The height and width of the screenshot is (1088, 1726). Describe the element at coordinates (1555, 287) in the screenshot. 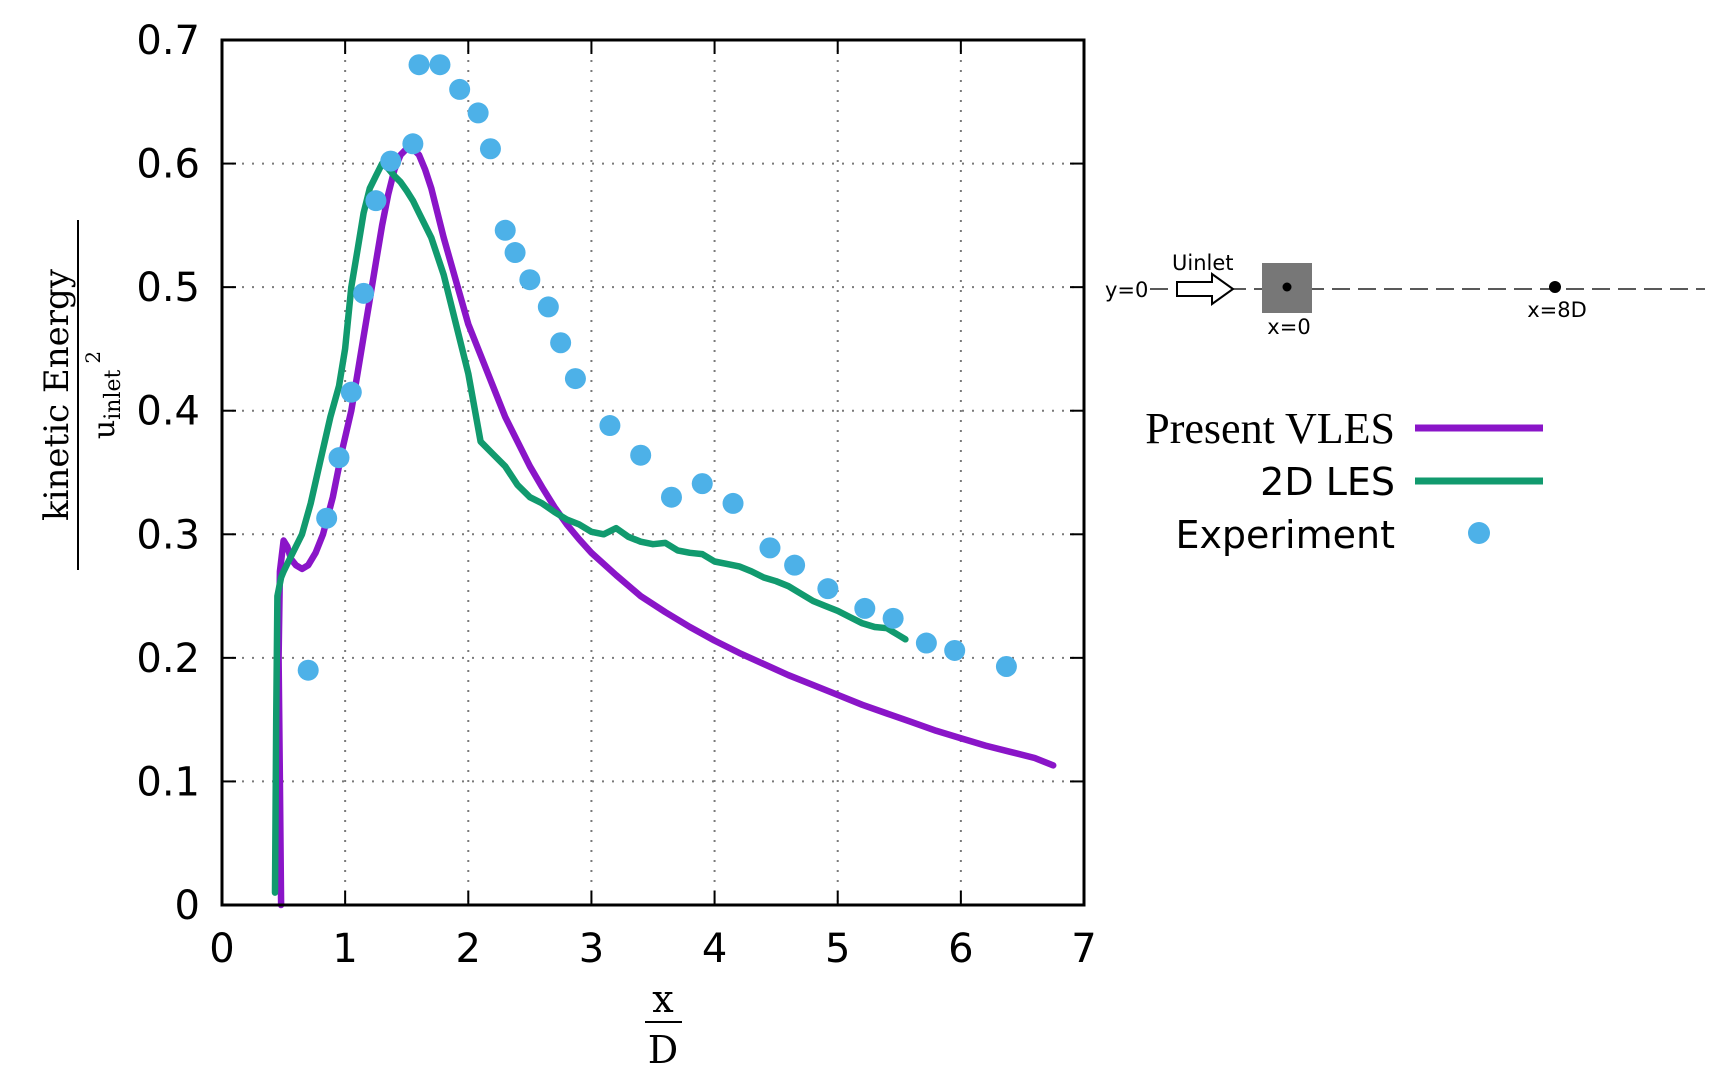

I see `probe-point` at that location.